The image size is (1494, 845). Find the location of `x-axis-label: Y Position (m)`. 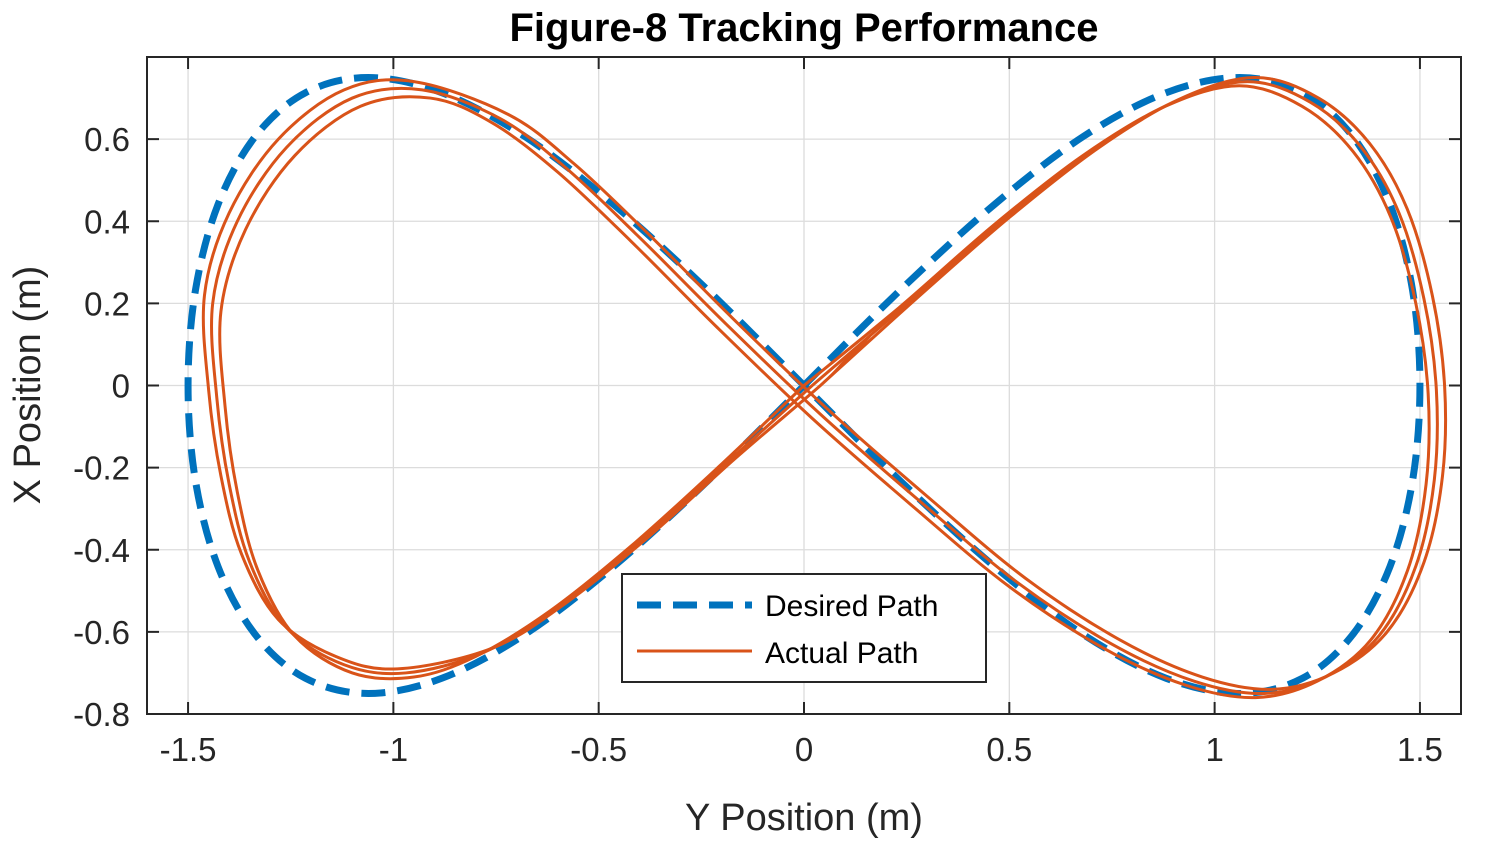

x-axis-label: Y Position (m) is located at coordinates (804, 818).